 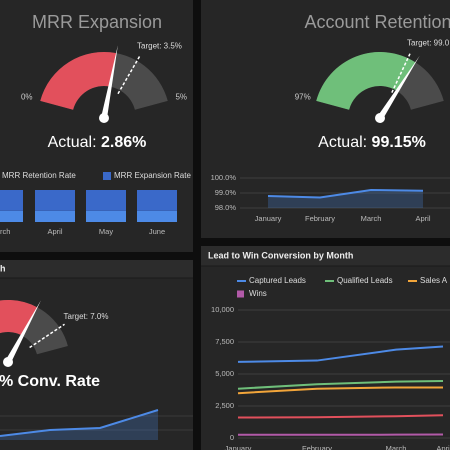 What do you see at coordinates (5, 231) in the screenshot?
I see `x-tick-label: rch` at bounding box center [5, 231].